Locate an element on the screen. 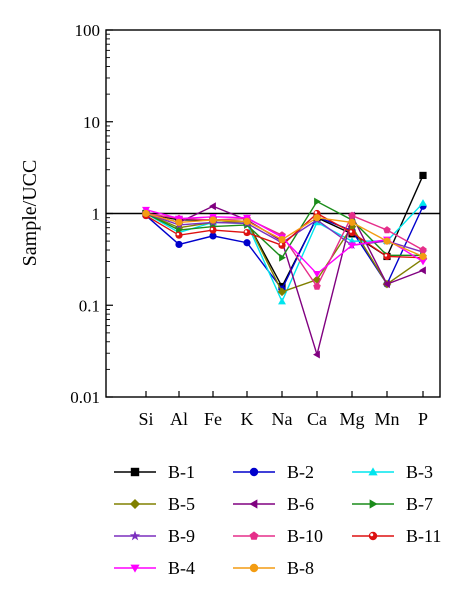  legend-label: B-5 is located at coordinates (181, 504).